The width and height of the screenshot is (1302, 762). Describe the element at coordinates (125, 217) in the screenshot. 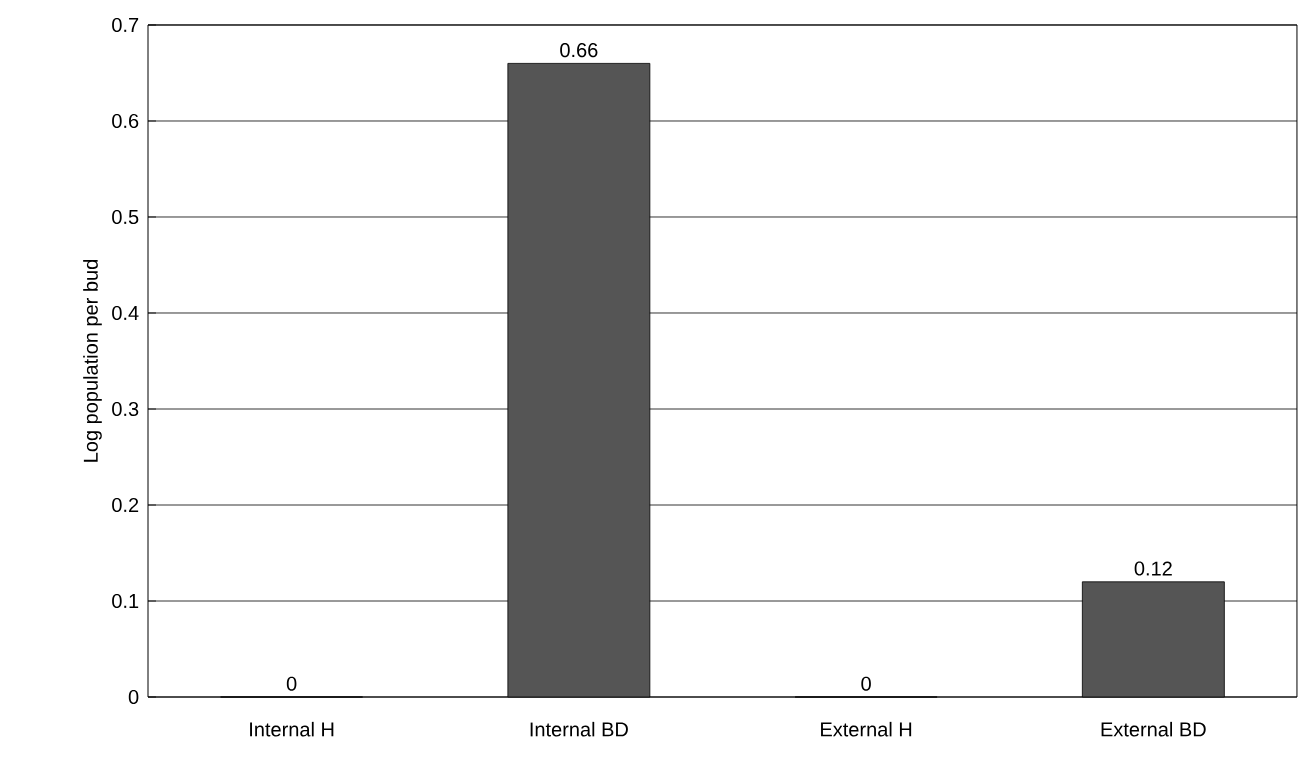

I see `y-tick-label: 0.5` at that location.